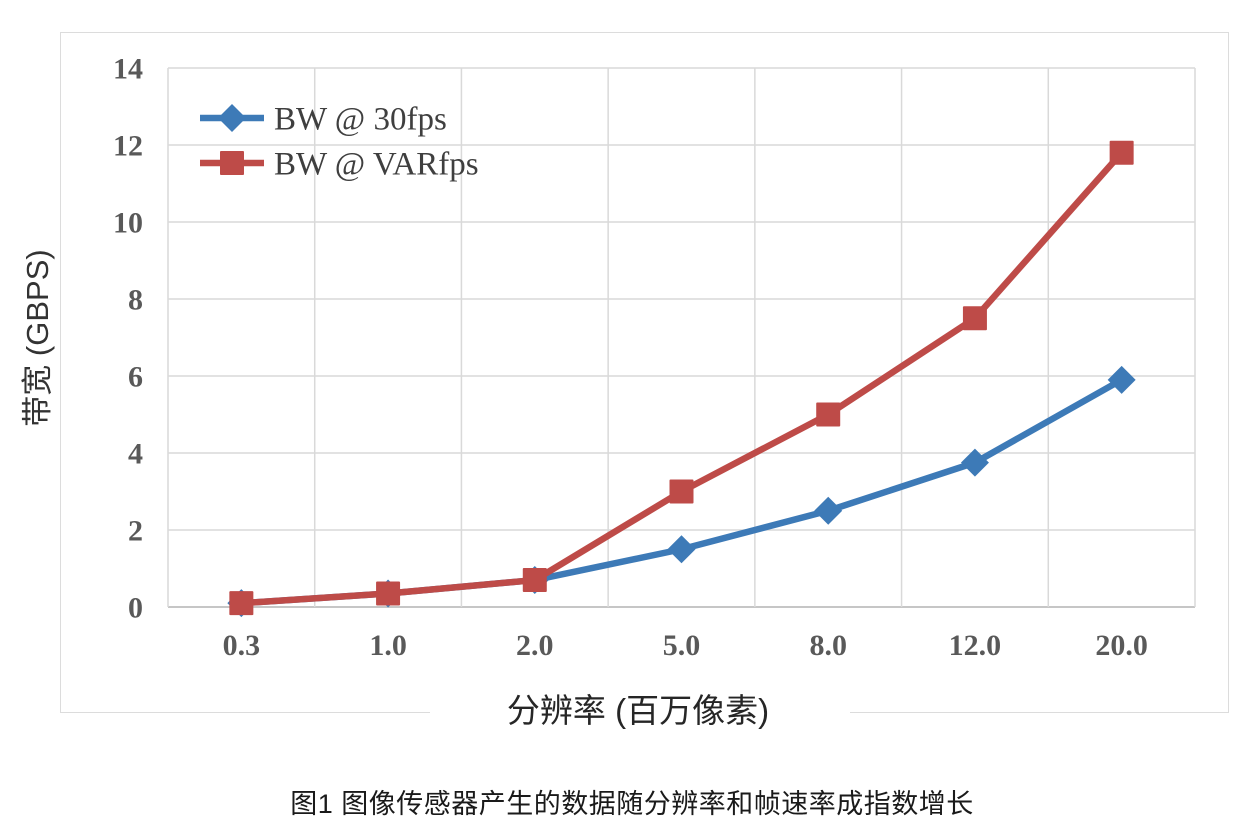 Image resolution: width=1250 pixels, height=839 pixels. What do you see at coordinates (360, 120) in the screenshot?
I see `legend-label: BW @ 30fps` at bounding box center [360, 120].